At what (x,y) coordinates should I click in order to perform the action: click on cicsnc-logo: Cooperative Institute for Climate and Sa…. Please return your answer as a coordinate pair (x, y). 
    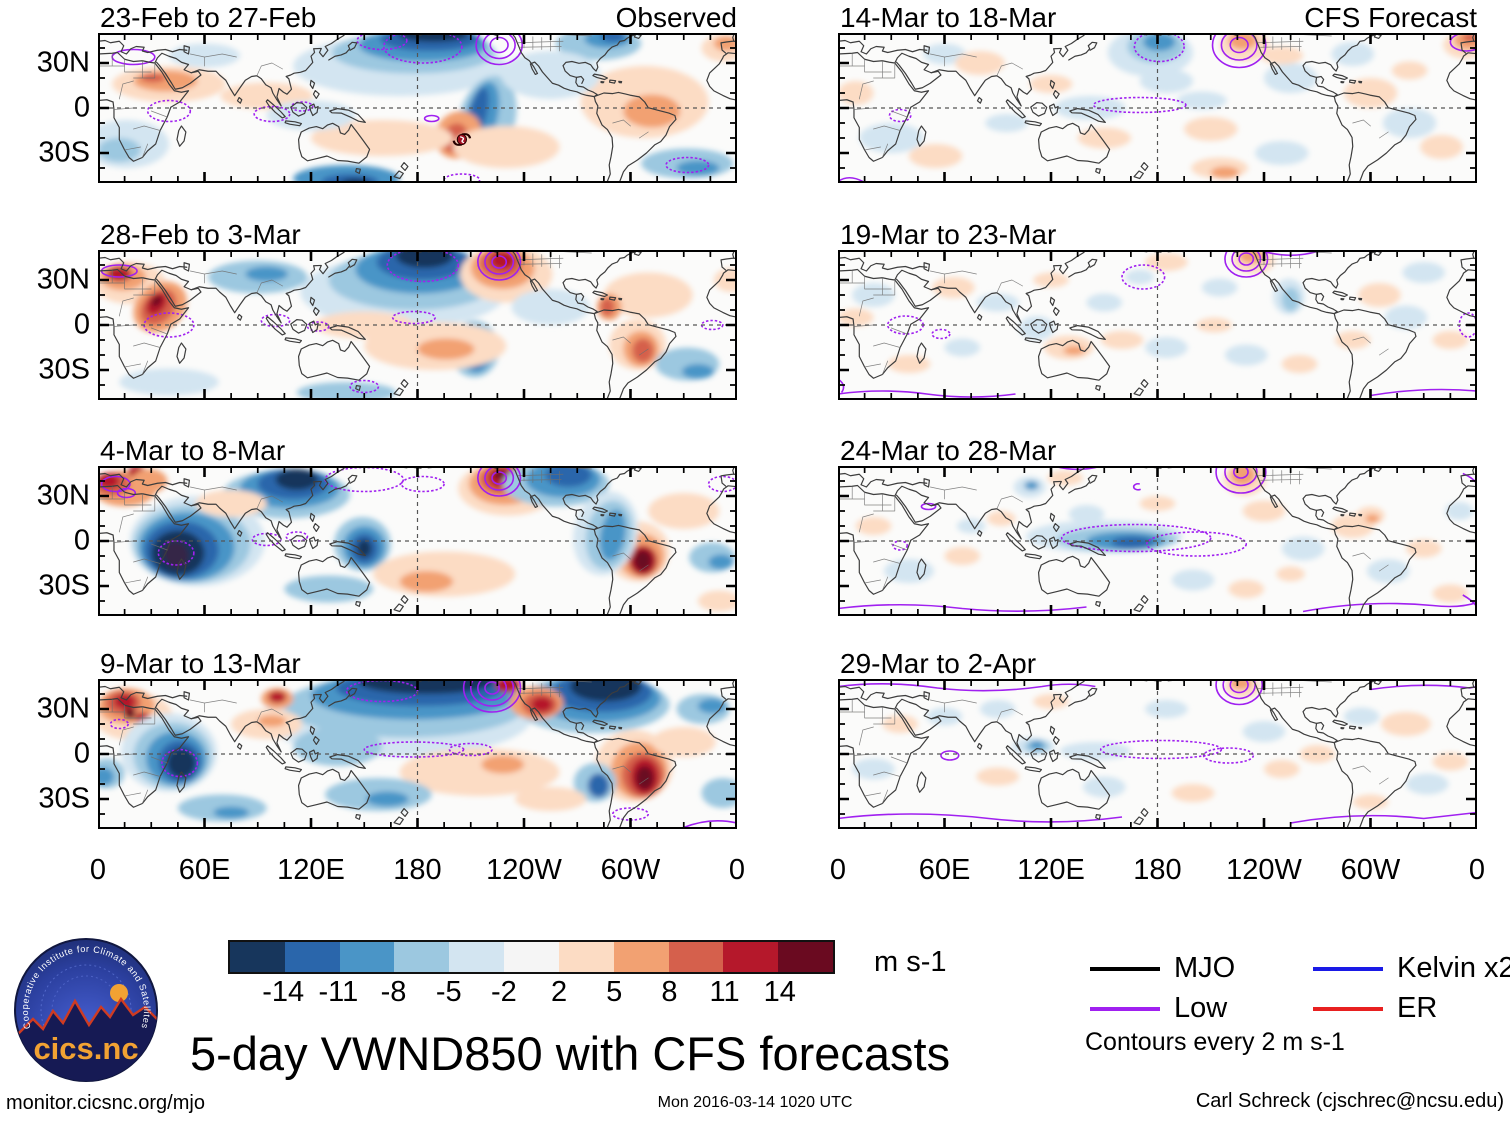
    Looking at the image, I should click on (86, 1010).